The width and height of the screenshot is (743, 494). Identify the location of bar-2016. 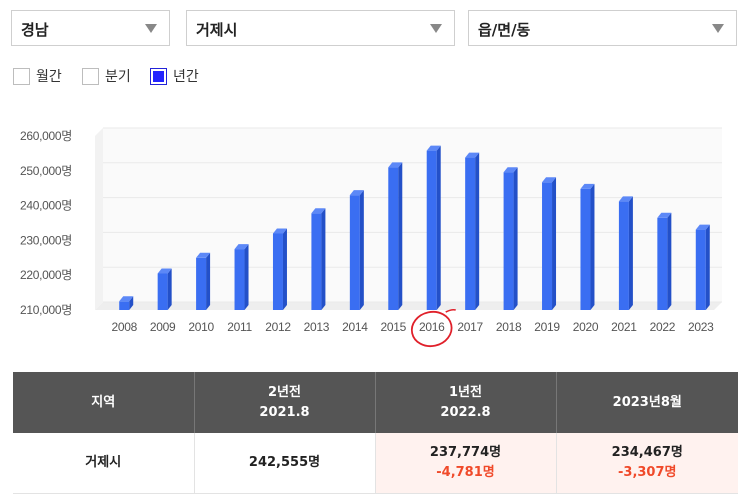
(433, 227).